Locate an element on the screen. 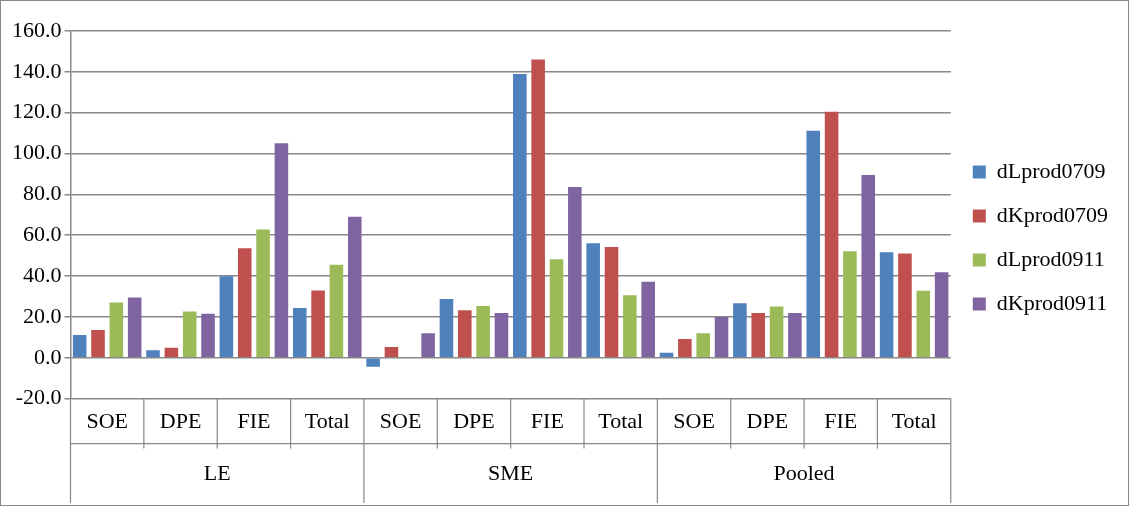 The width and height of the screenshot is (1129, 506). legend-label: dKprod0911 is located at coordinates (1052, 302).